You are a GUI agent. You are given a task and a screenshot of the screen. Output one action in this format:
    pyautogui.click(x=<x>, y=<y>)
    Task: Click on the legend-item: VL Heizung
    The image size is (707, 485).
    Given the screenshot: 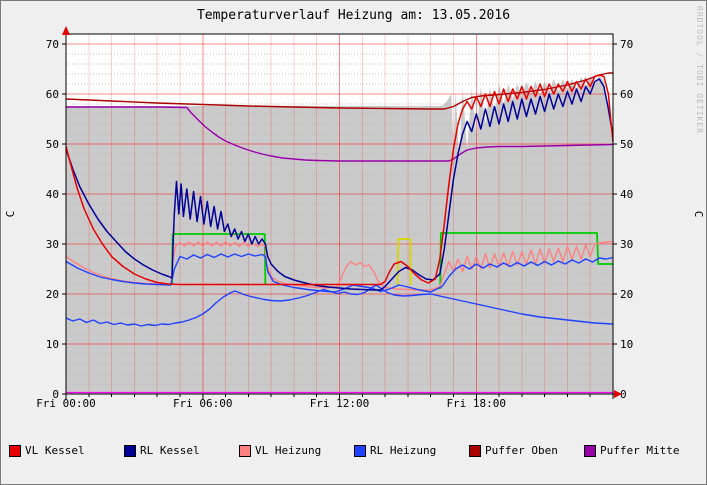 What is the action you would take?
    pyautogui.click(x=296, y=450)
    